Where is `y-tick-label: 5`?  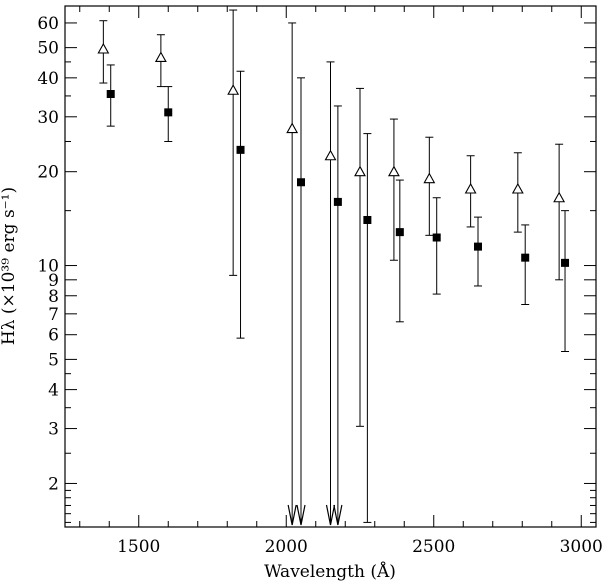 y-tick-label: 5 is located at coordinates (53, 360).